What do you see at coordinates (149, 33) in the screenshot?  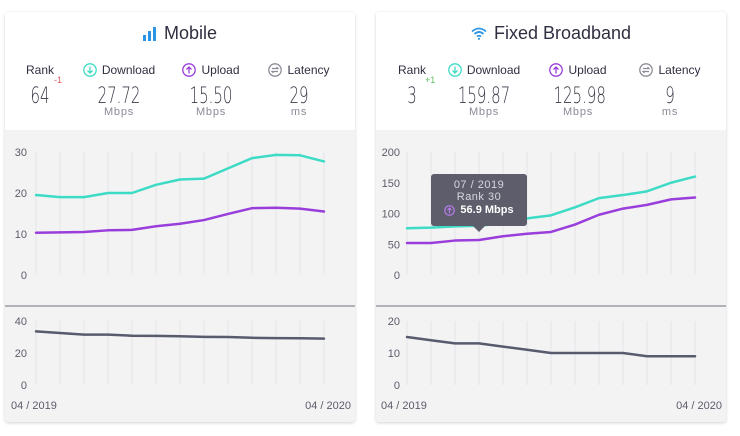 I see `signal-bars-icon` at bounding box center [149, 33].